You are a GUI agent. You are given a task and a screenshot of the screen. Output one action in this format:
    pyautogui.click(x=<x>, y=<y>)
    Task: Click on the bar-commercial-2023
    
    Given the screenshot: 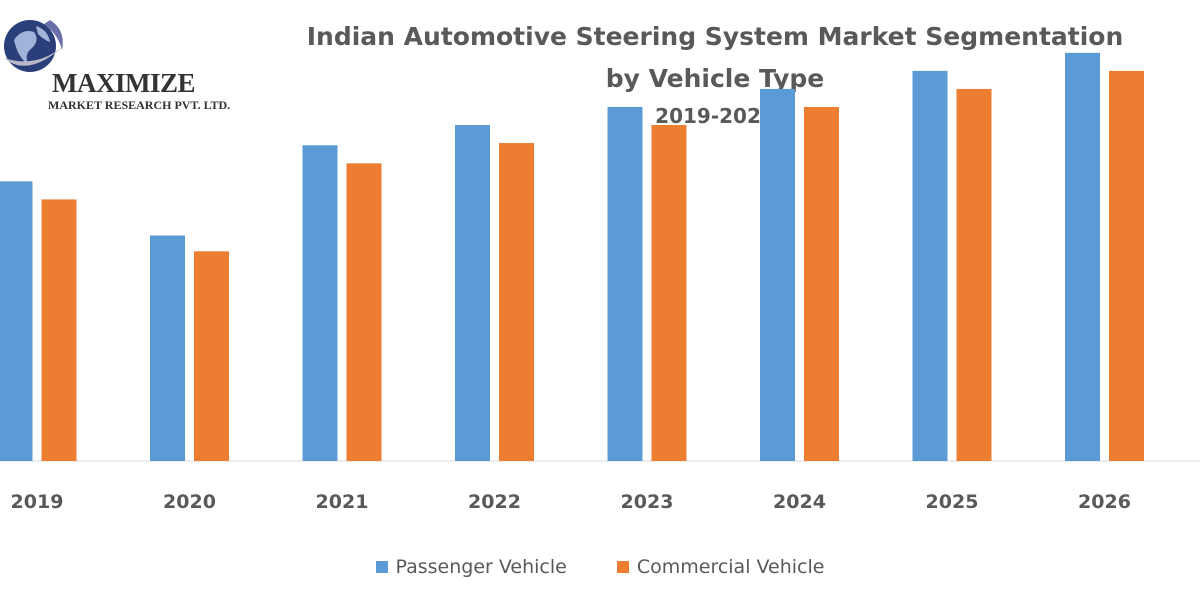 What is the action you would take?
    pyautogui.click(x=669, y=293)
    